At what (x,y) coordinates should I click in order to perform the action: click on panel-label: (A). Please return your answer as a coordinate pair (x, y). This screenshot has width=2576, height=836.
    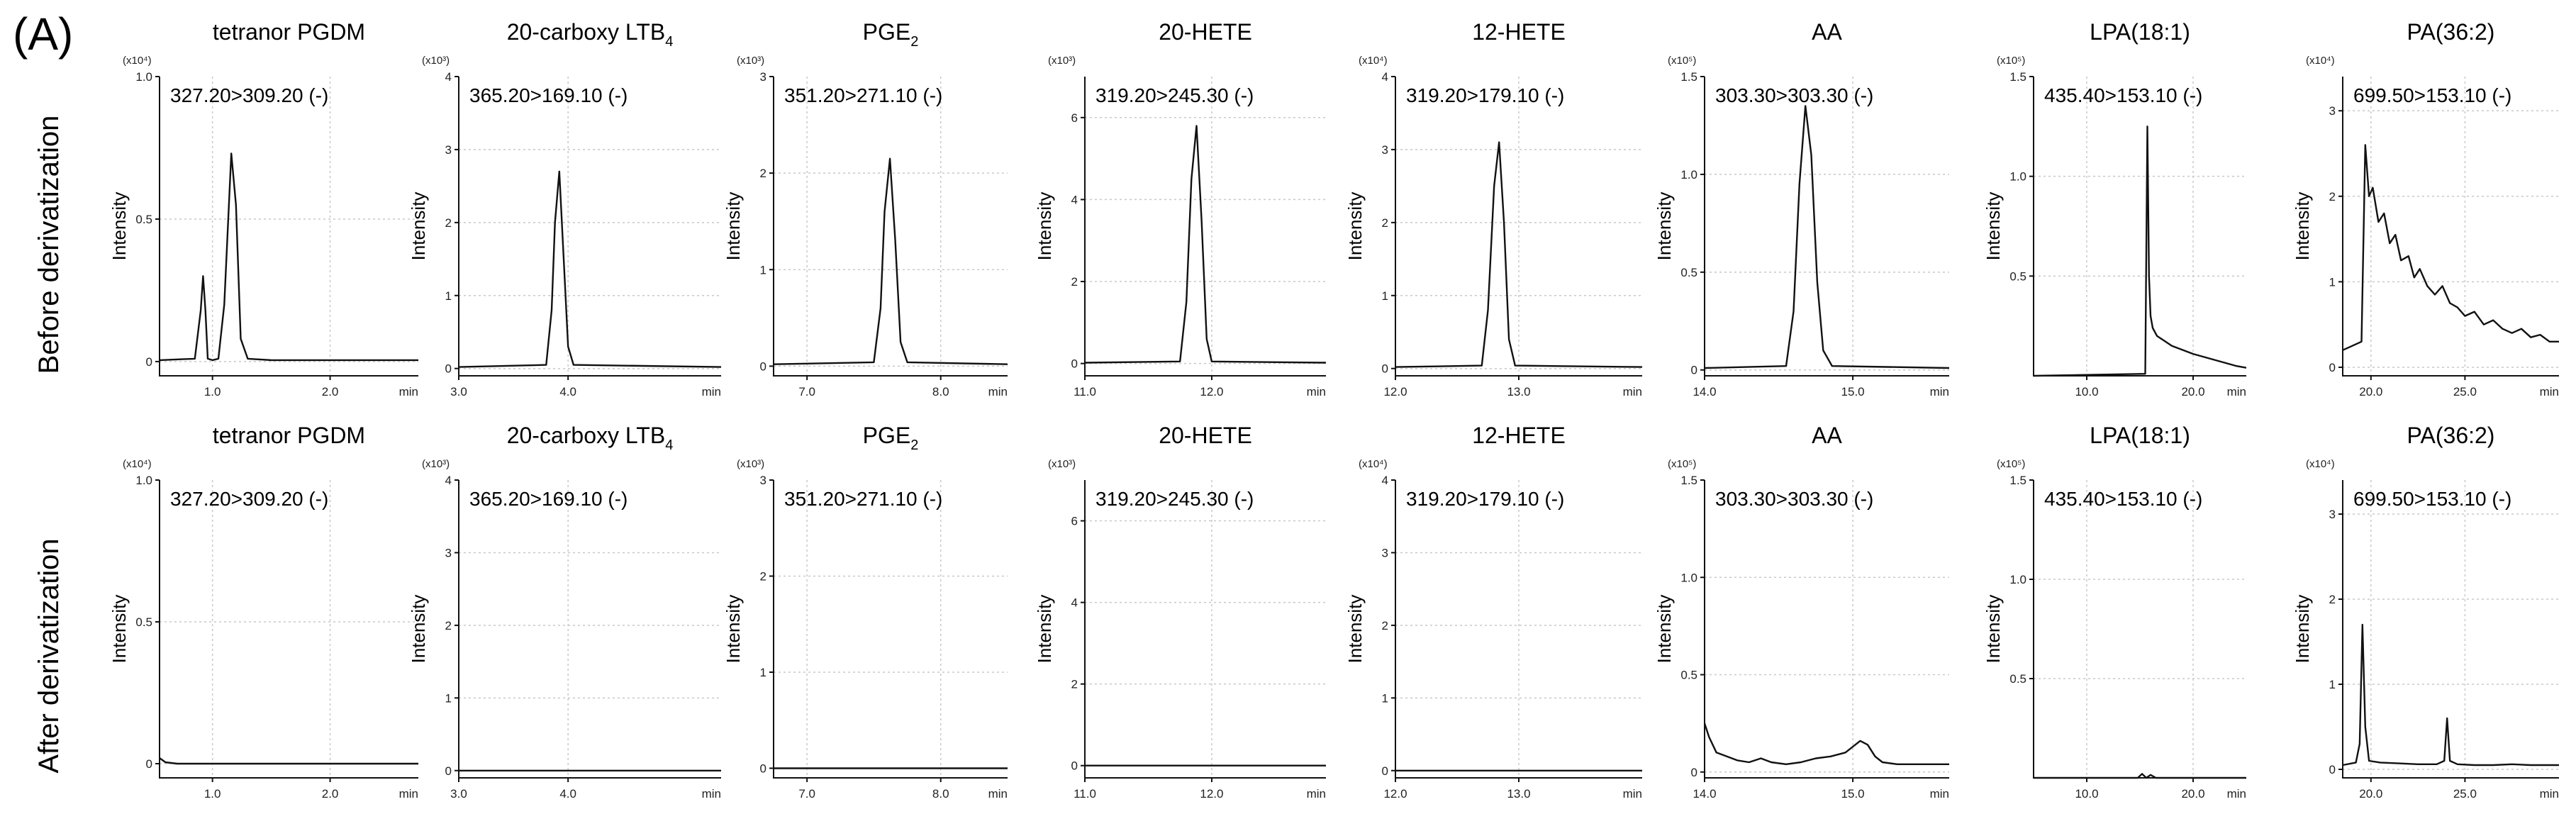
    Looking at the image, I should click on (43, 34).